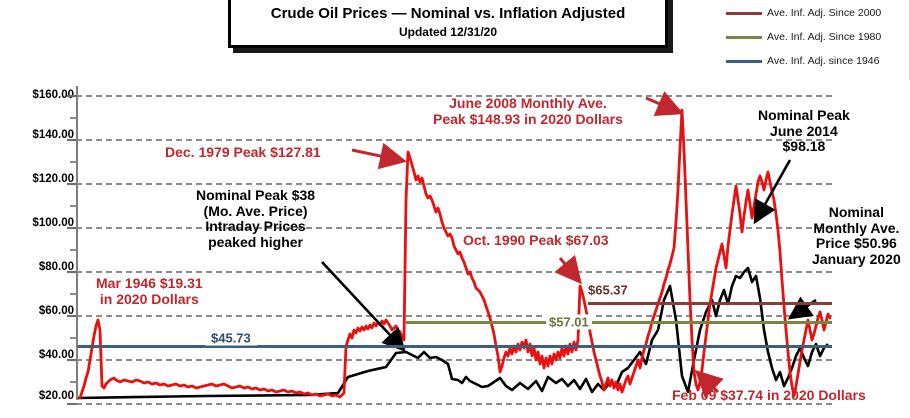 This screenshot has height=418, width=910. I want to click on anno-nominal-jan-2020-line4: January 2020, so click(856, 259).